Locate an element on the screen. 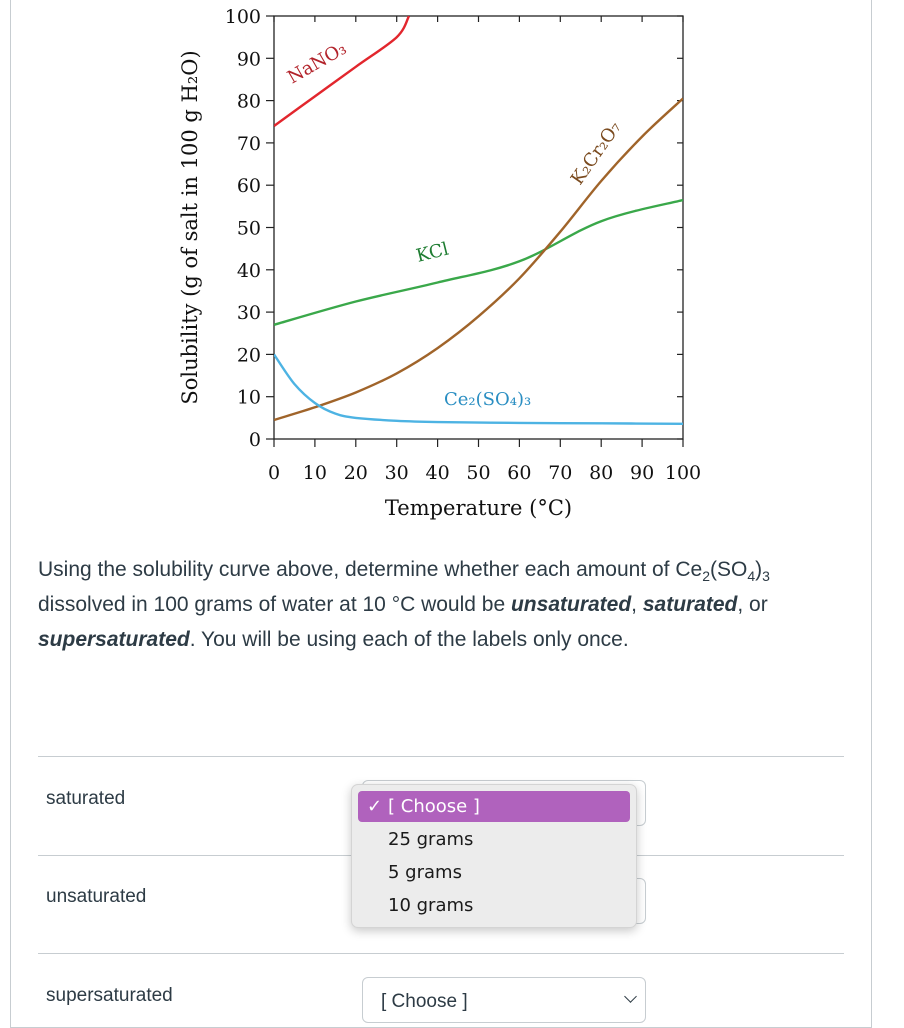  chevron-down-icon is located at coordinates (630, 996).